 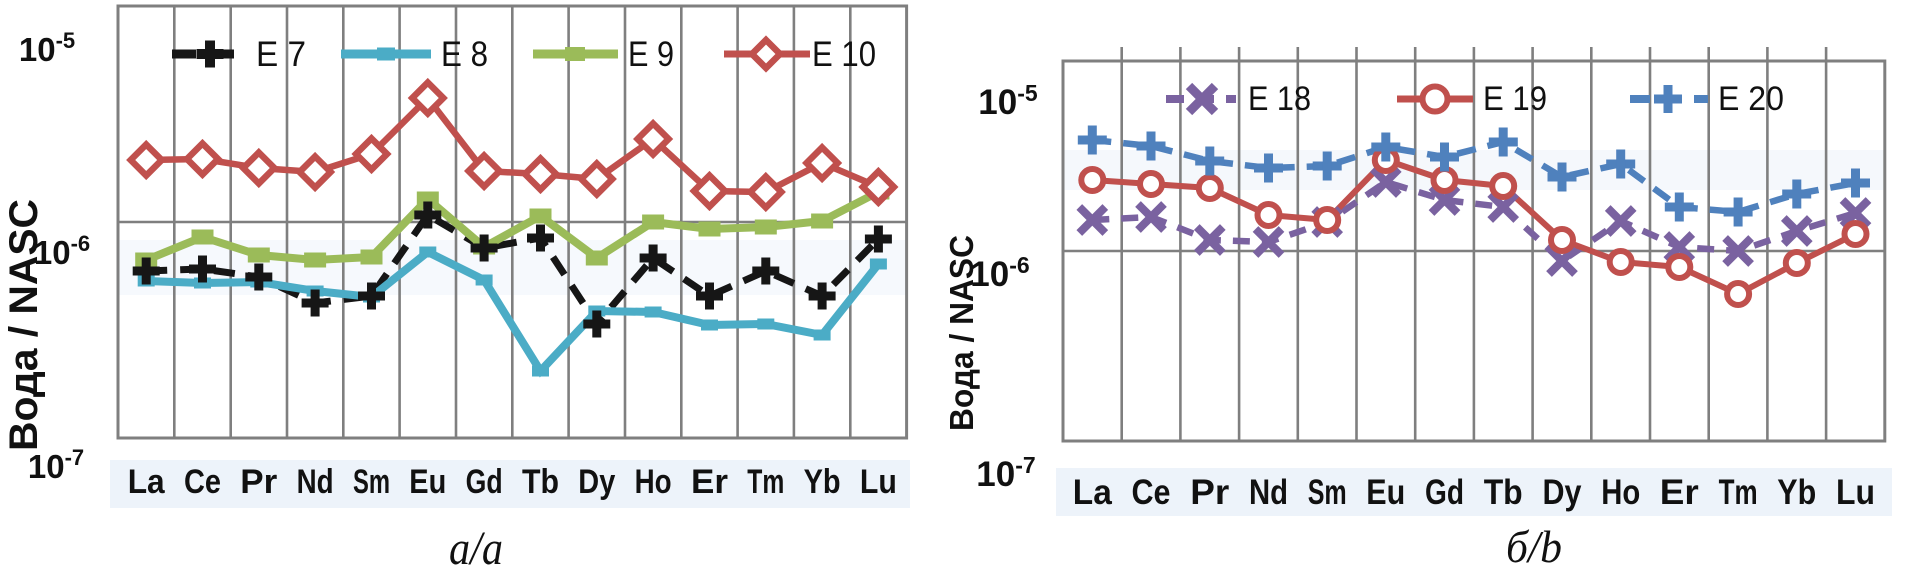 What do you see at coordinates (281, 54) in the screenshot?
I see `svg-text: E 7` at bounding box center [281, 54].